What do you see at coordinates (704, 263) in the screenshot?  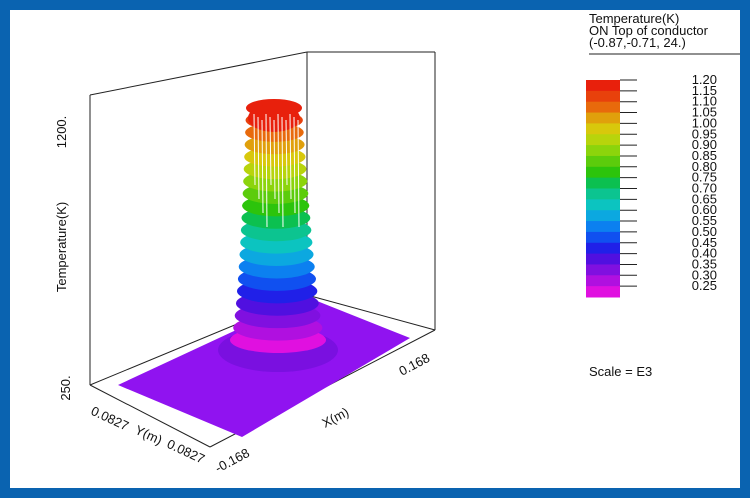 I see `legend-tick-label: 0.35` at bounding box center [704, 263].